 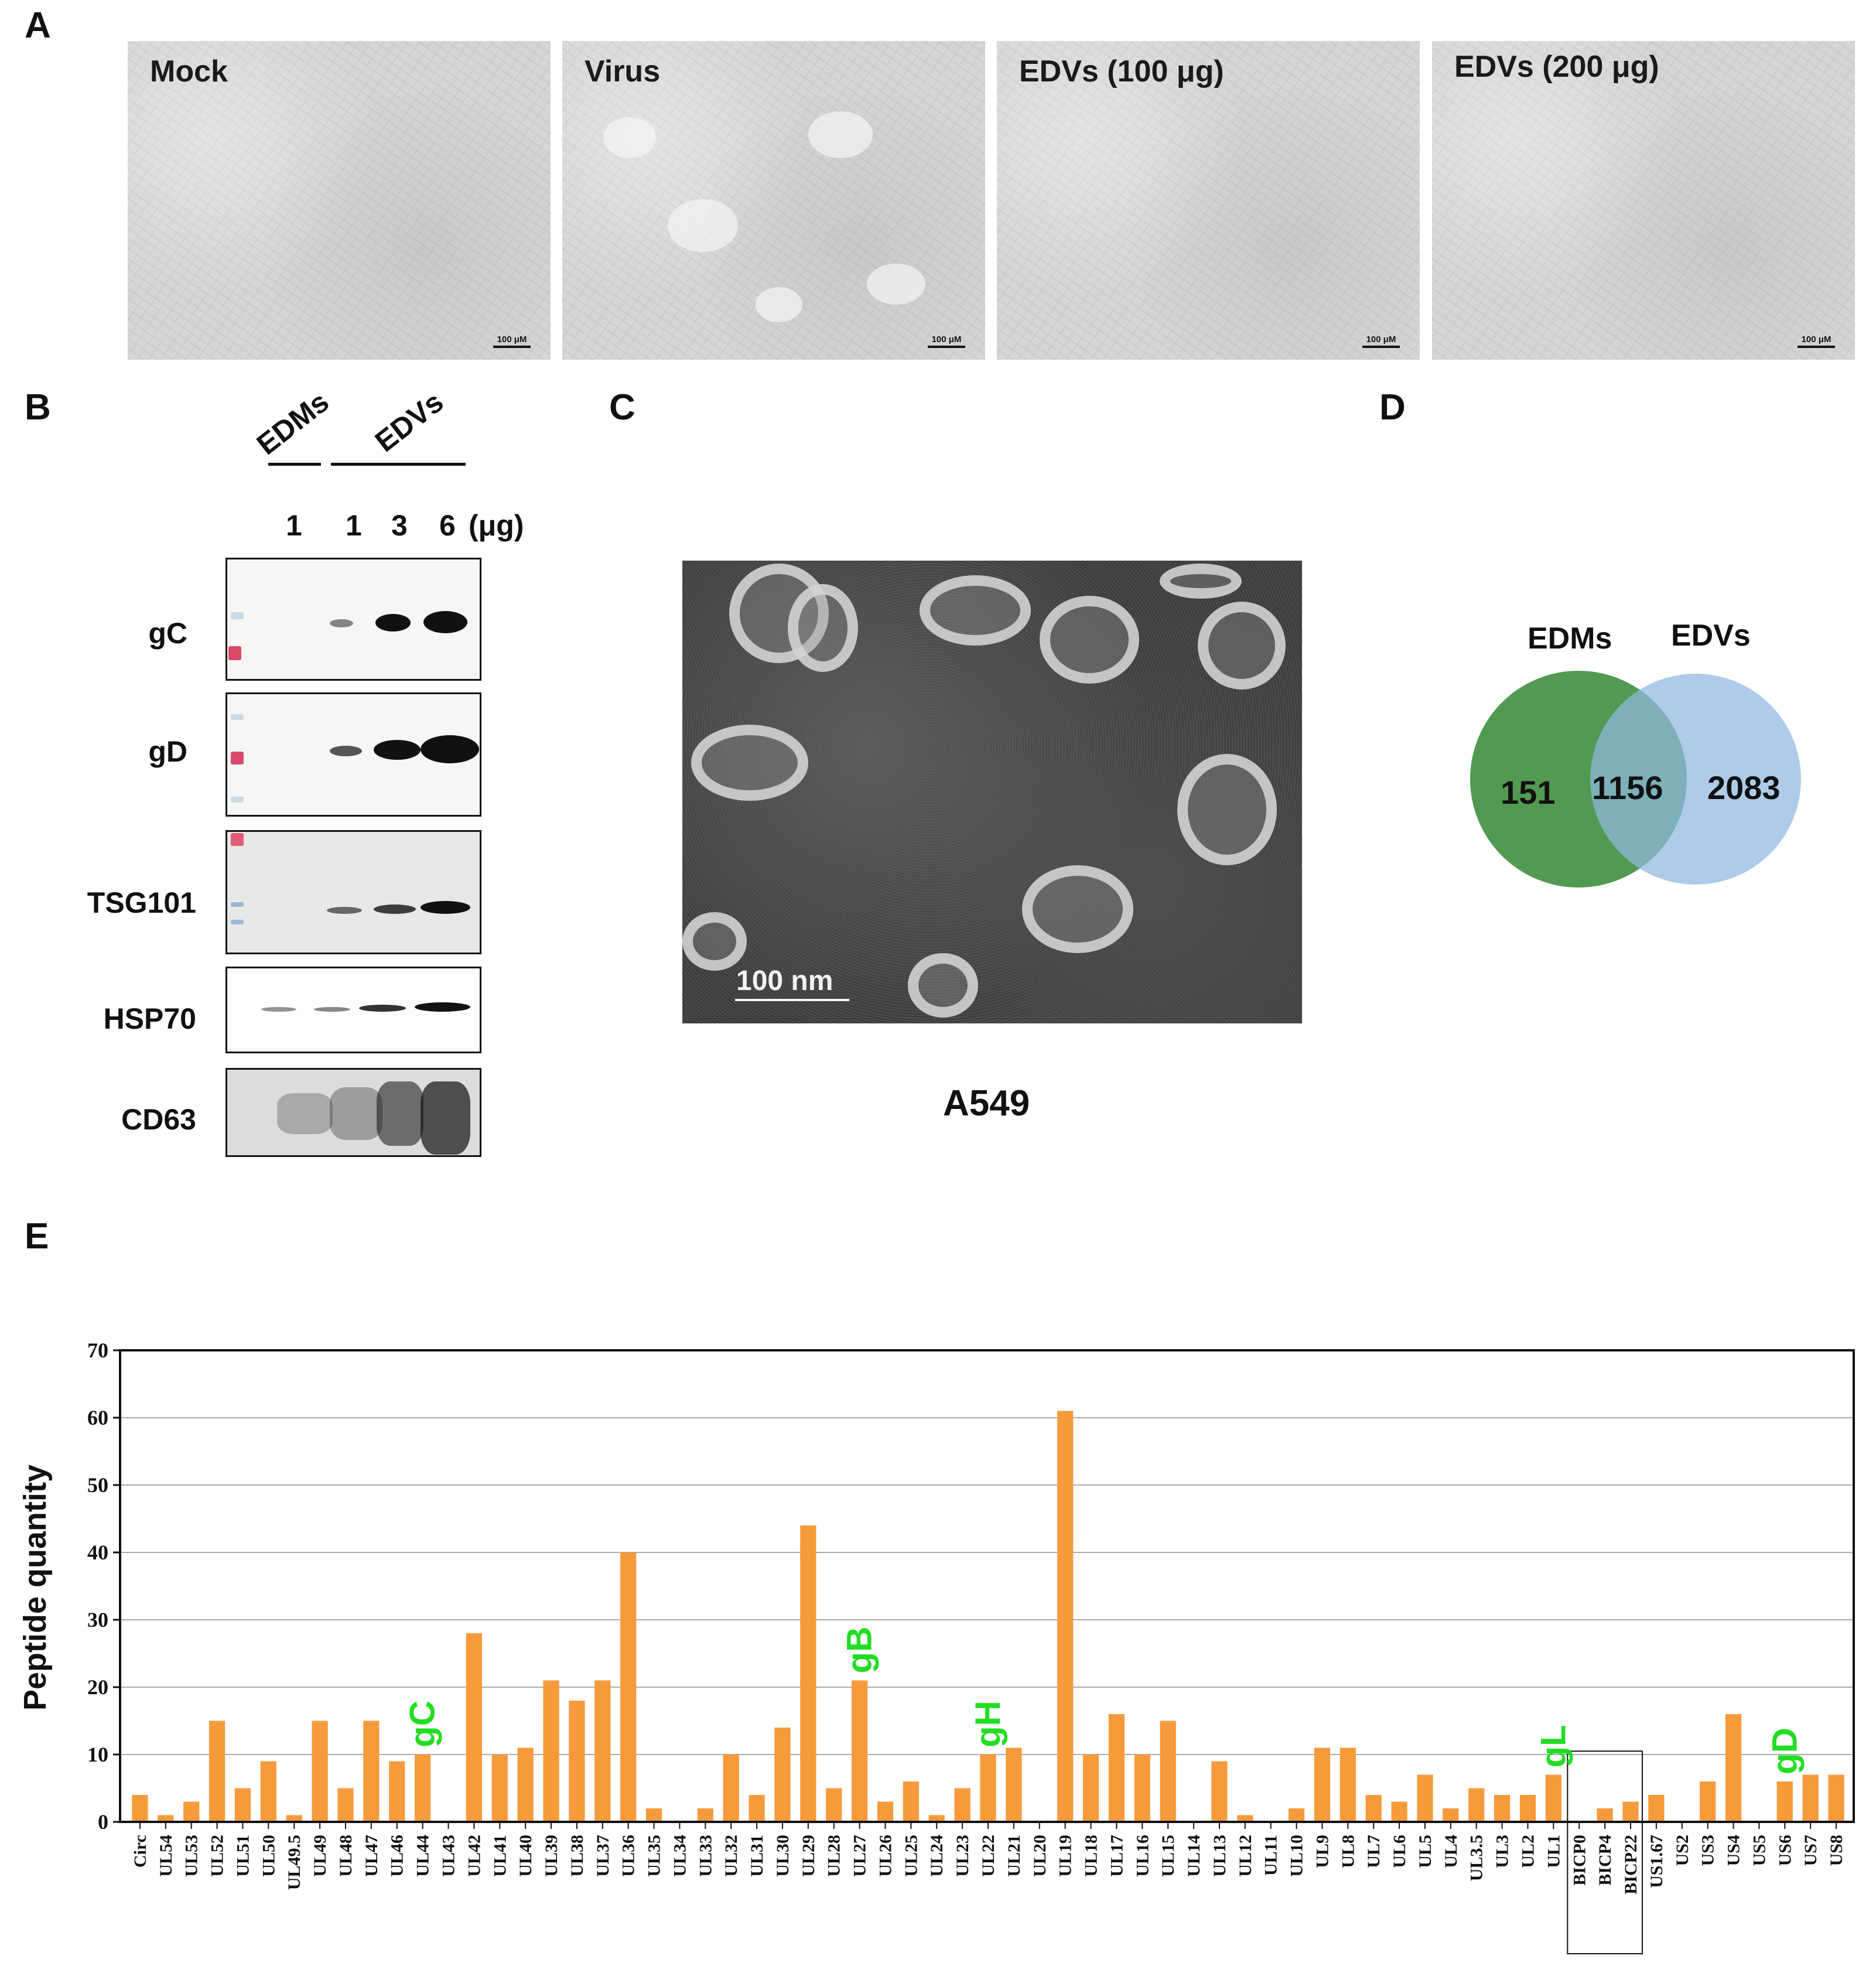 What do you see at coordinates (834, 1856) in the screenshot?
I see `x-tick-label: UL28` at bounding box center [834, 1856].